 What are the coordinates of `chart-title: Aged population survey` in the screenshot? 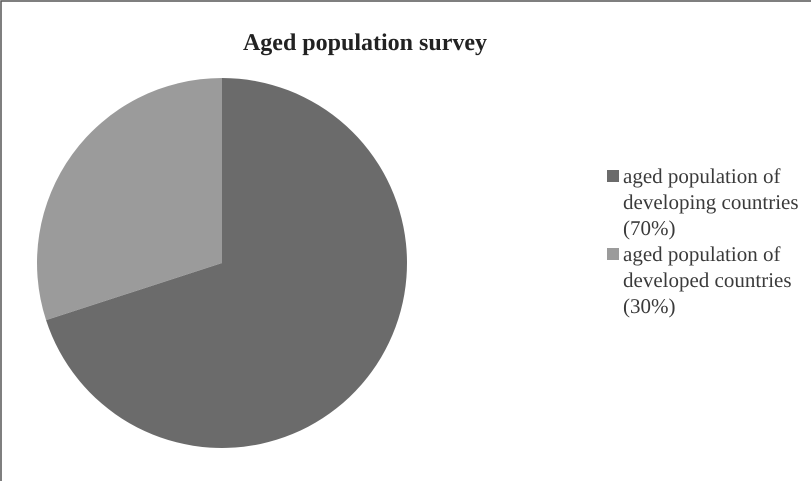 It's located at (365, 43).